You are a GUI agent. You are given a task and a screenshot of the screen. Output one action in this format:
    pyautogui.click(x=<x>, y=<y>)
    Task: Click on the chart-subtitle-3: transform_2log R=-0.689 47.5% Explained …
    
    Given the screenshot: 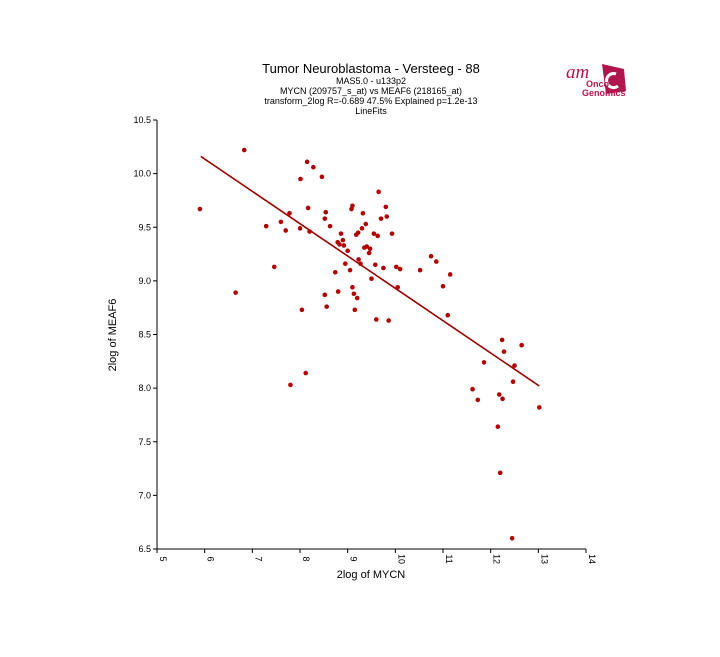 What is the action you would take?
    pyautogui.click(x=370, y=101)
    